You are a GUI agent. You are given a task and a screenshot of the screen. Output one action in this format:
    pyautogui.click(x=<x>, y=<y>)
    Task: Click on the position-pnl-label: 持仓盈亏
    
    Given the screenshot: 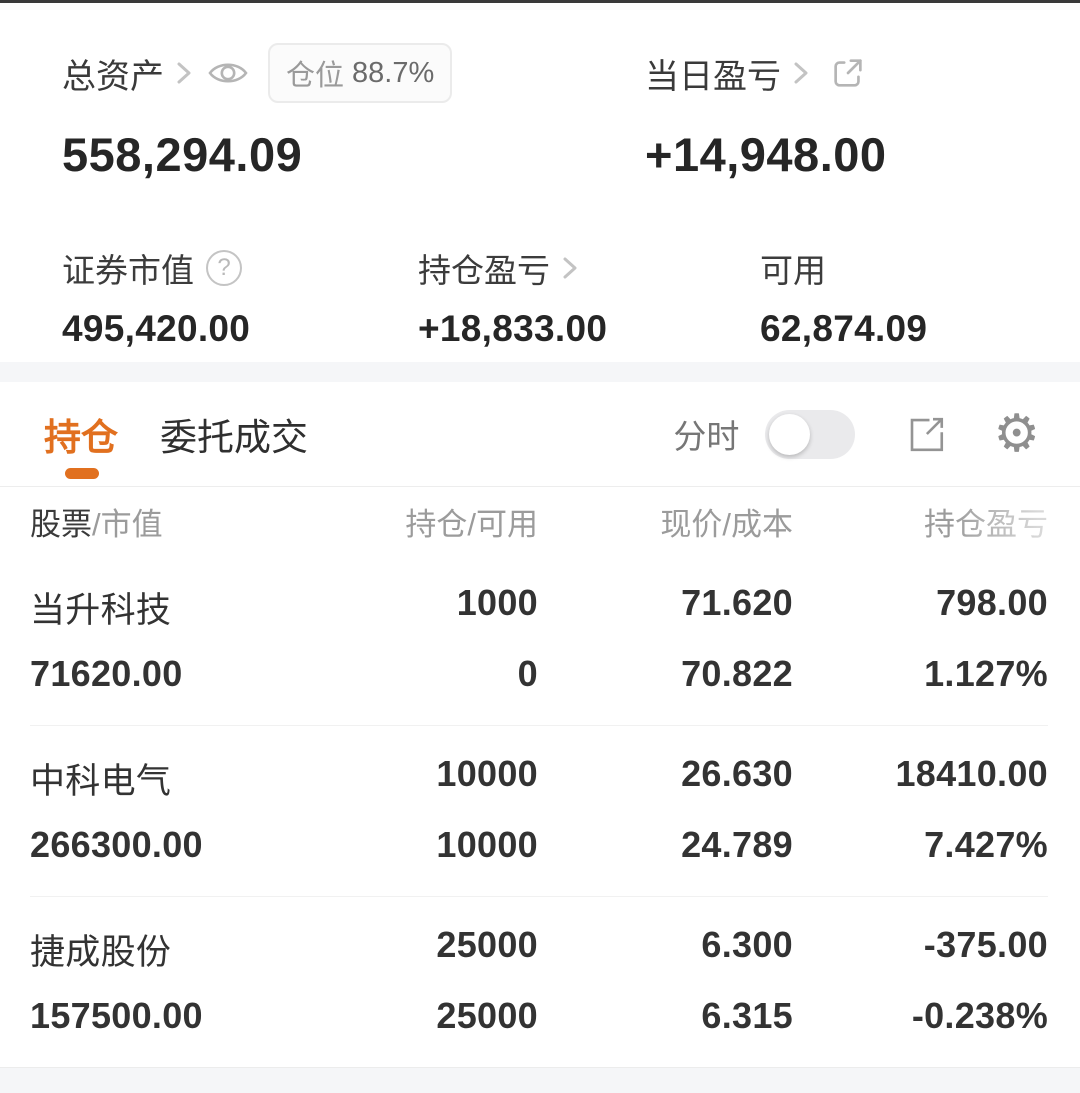 What is the action you would take?
    pyautogui.click(x=484, y=270)
    